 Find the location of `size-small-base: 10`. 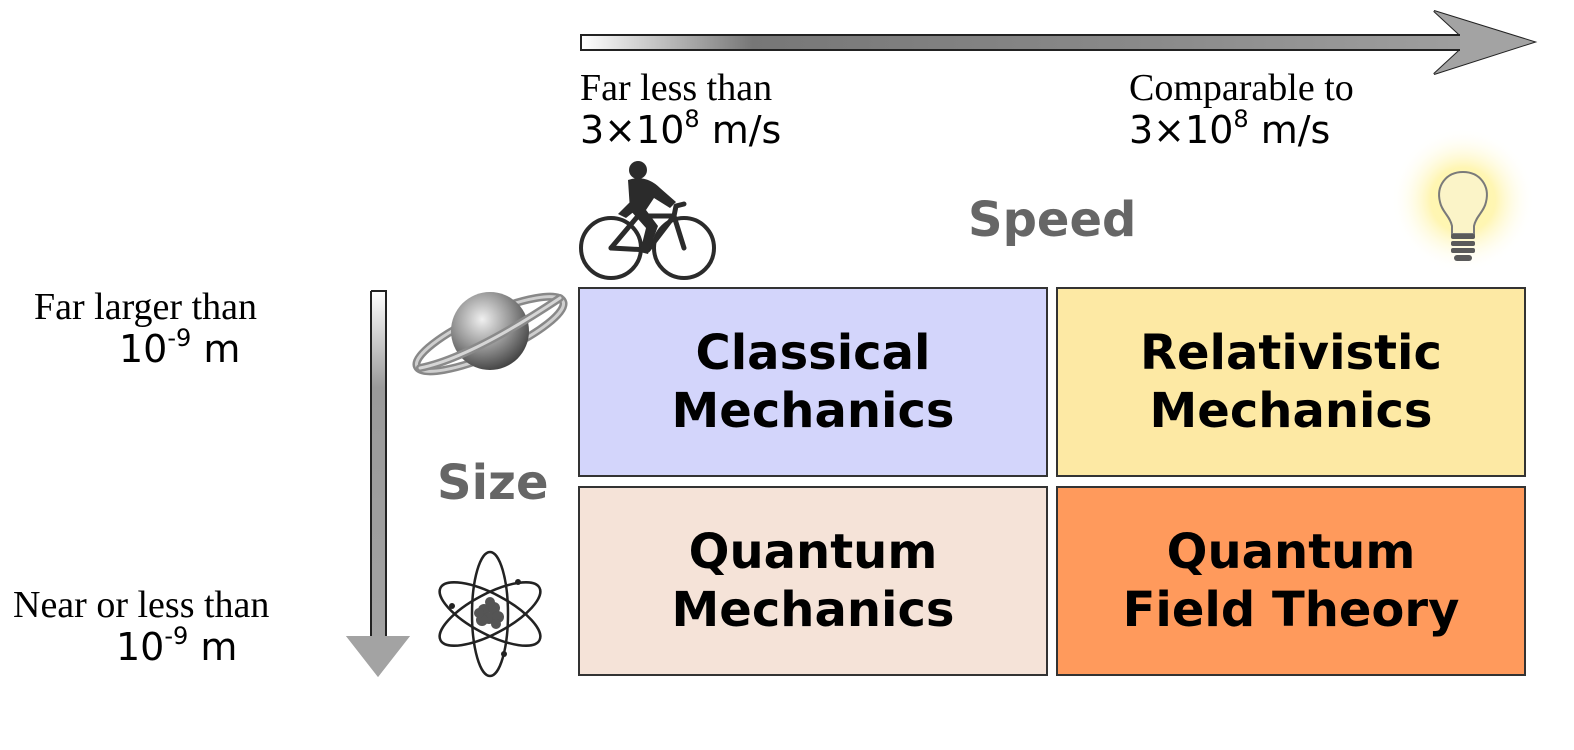

size-small-base: 10 is located at coordinates (140, 647).